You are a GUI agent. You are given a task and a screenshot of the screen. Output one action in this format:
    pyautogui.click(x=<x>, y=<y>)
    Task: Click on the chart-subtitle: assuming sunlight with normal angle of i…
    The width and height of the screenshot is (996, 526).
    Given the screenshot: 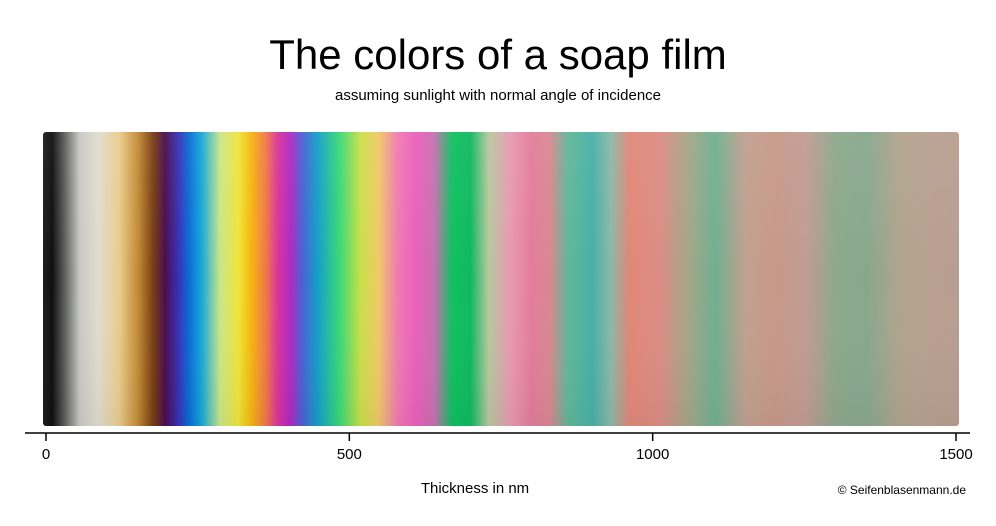 What is the action you would take?
    pyautogui.click(x=497, y=95)
    